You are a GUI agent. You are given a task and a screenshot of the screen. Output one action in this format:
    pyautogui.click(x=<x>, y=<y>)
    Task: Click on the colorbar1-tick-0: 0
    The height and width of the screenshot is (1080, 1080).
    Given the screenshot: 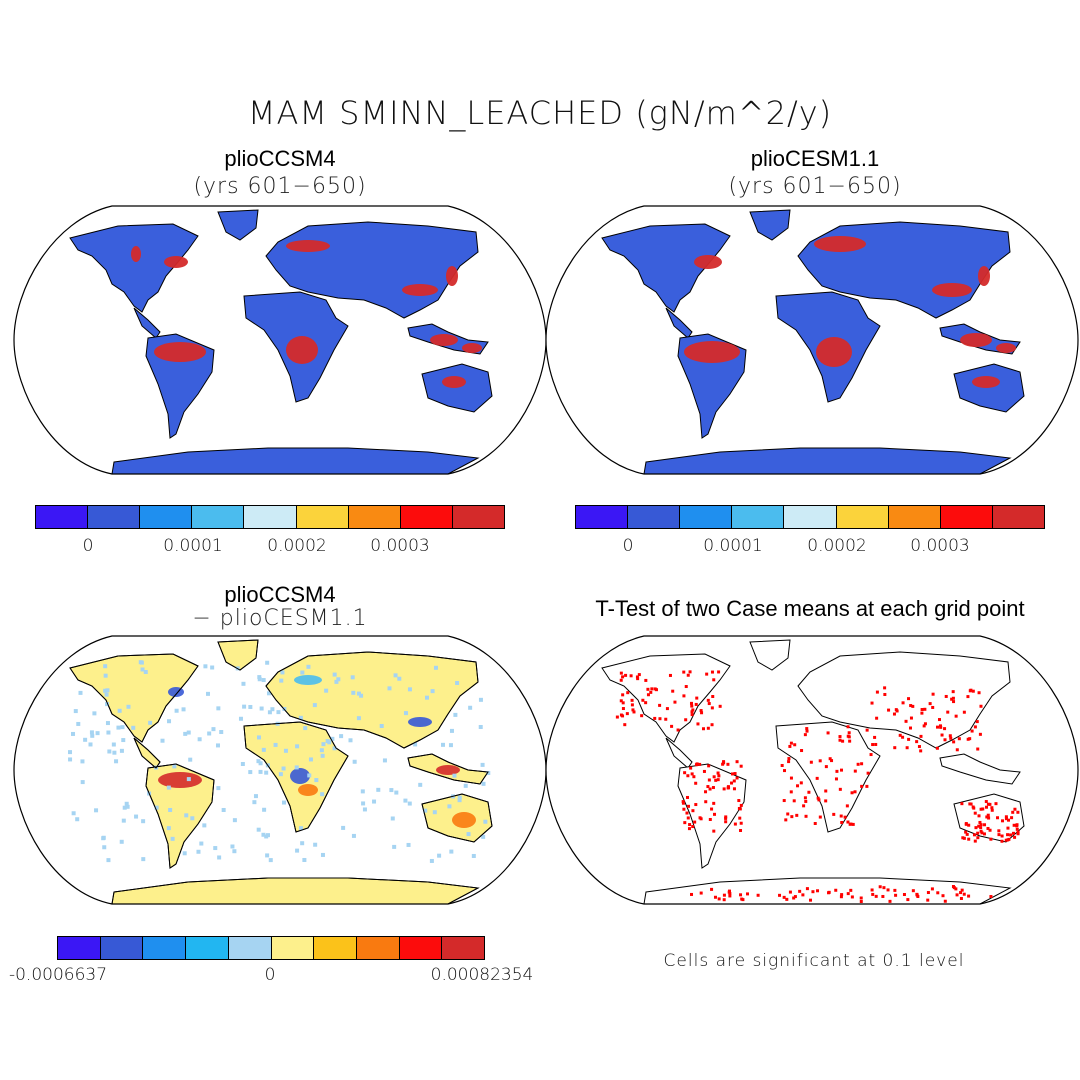 What is the action you would take?
    pyautogui.click(x=88, y=546)
    